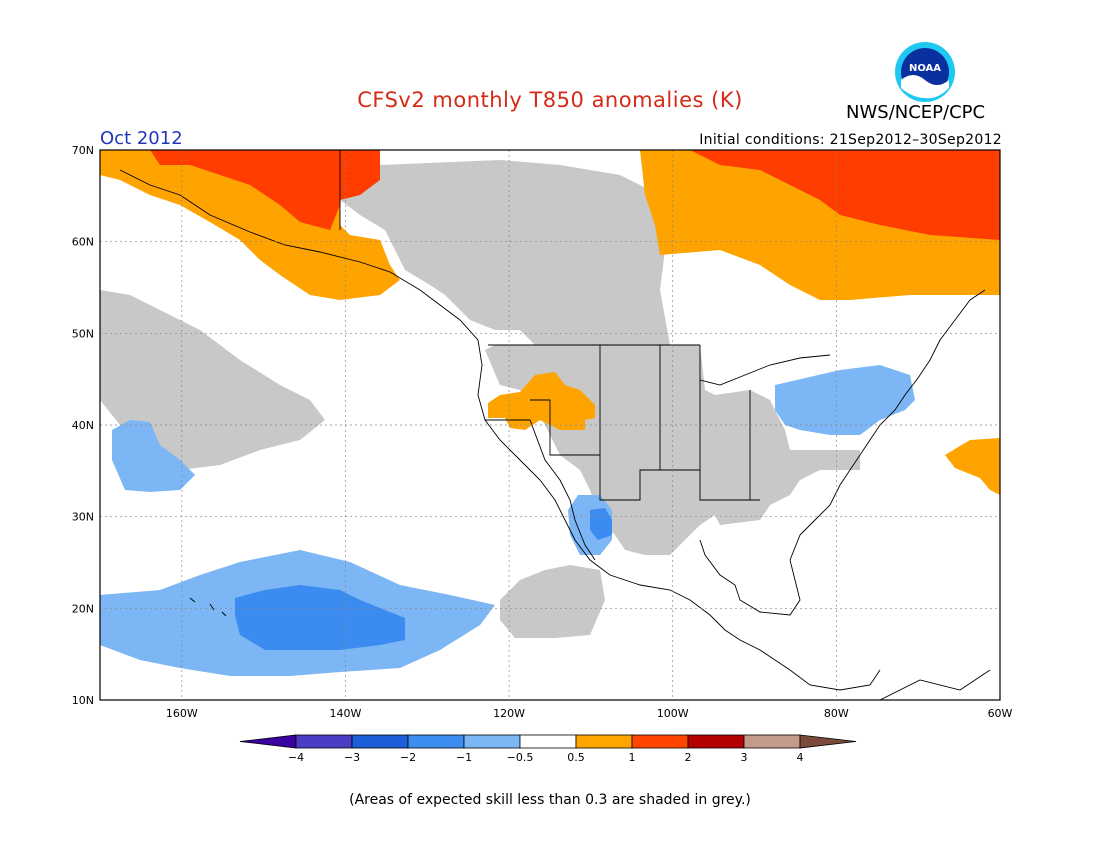  What do you see at coordinates (800, 757) in the screenshot?
I see `colorbar-tick-label: 4` at bounding box center [800, 757].